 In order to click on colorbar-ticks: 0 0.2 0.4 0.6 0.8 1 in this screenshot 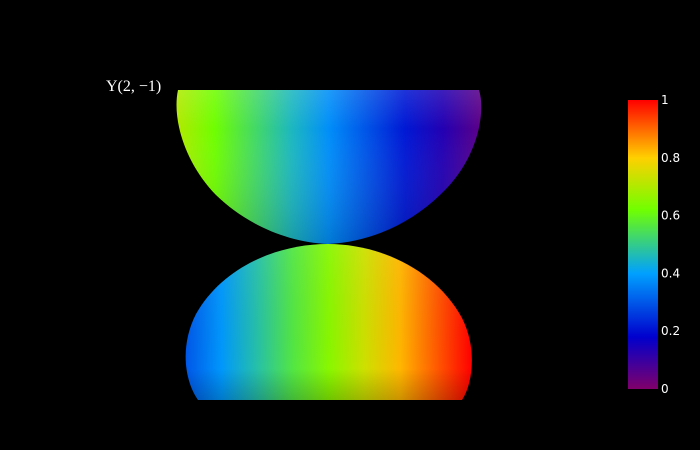, I will do `click(670, 244)`.